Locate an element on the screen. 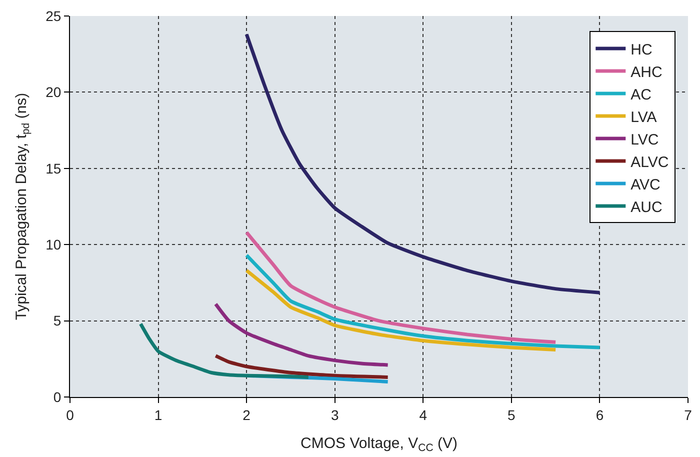  x-tick-label: 3 is located at coordinates (334, 414).